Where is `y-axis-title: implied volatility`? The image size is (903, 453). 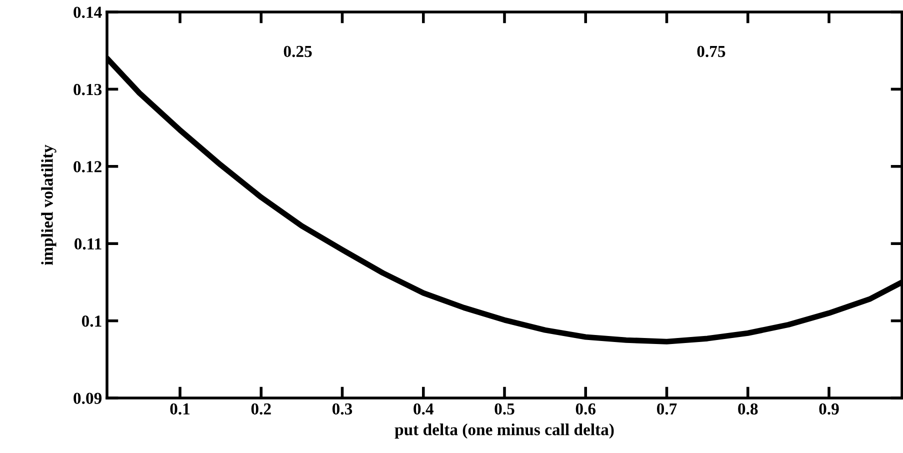
y-axis-title: implied volatility is located at coordinates (48, 205).